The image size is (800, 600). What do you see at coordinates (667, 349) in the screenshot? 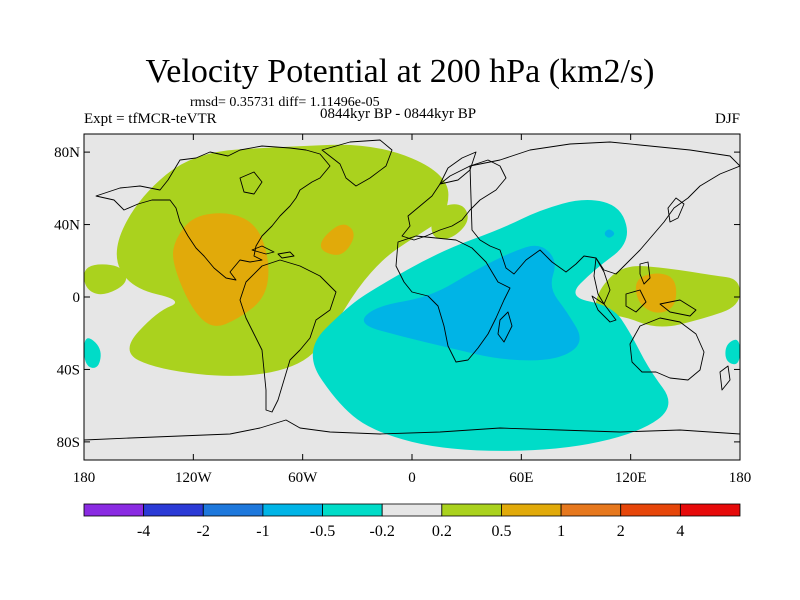
I see `coastline-australia` at bounding box center [667, 349].